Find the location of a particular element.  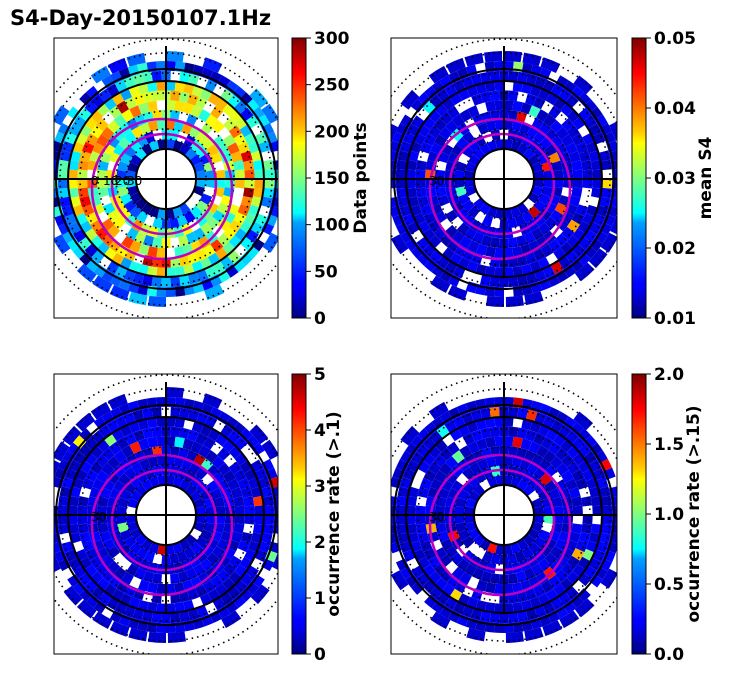

colorbar-tick-label: 100 is located at coordinates (332, 226).